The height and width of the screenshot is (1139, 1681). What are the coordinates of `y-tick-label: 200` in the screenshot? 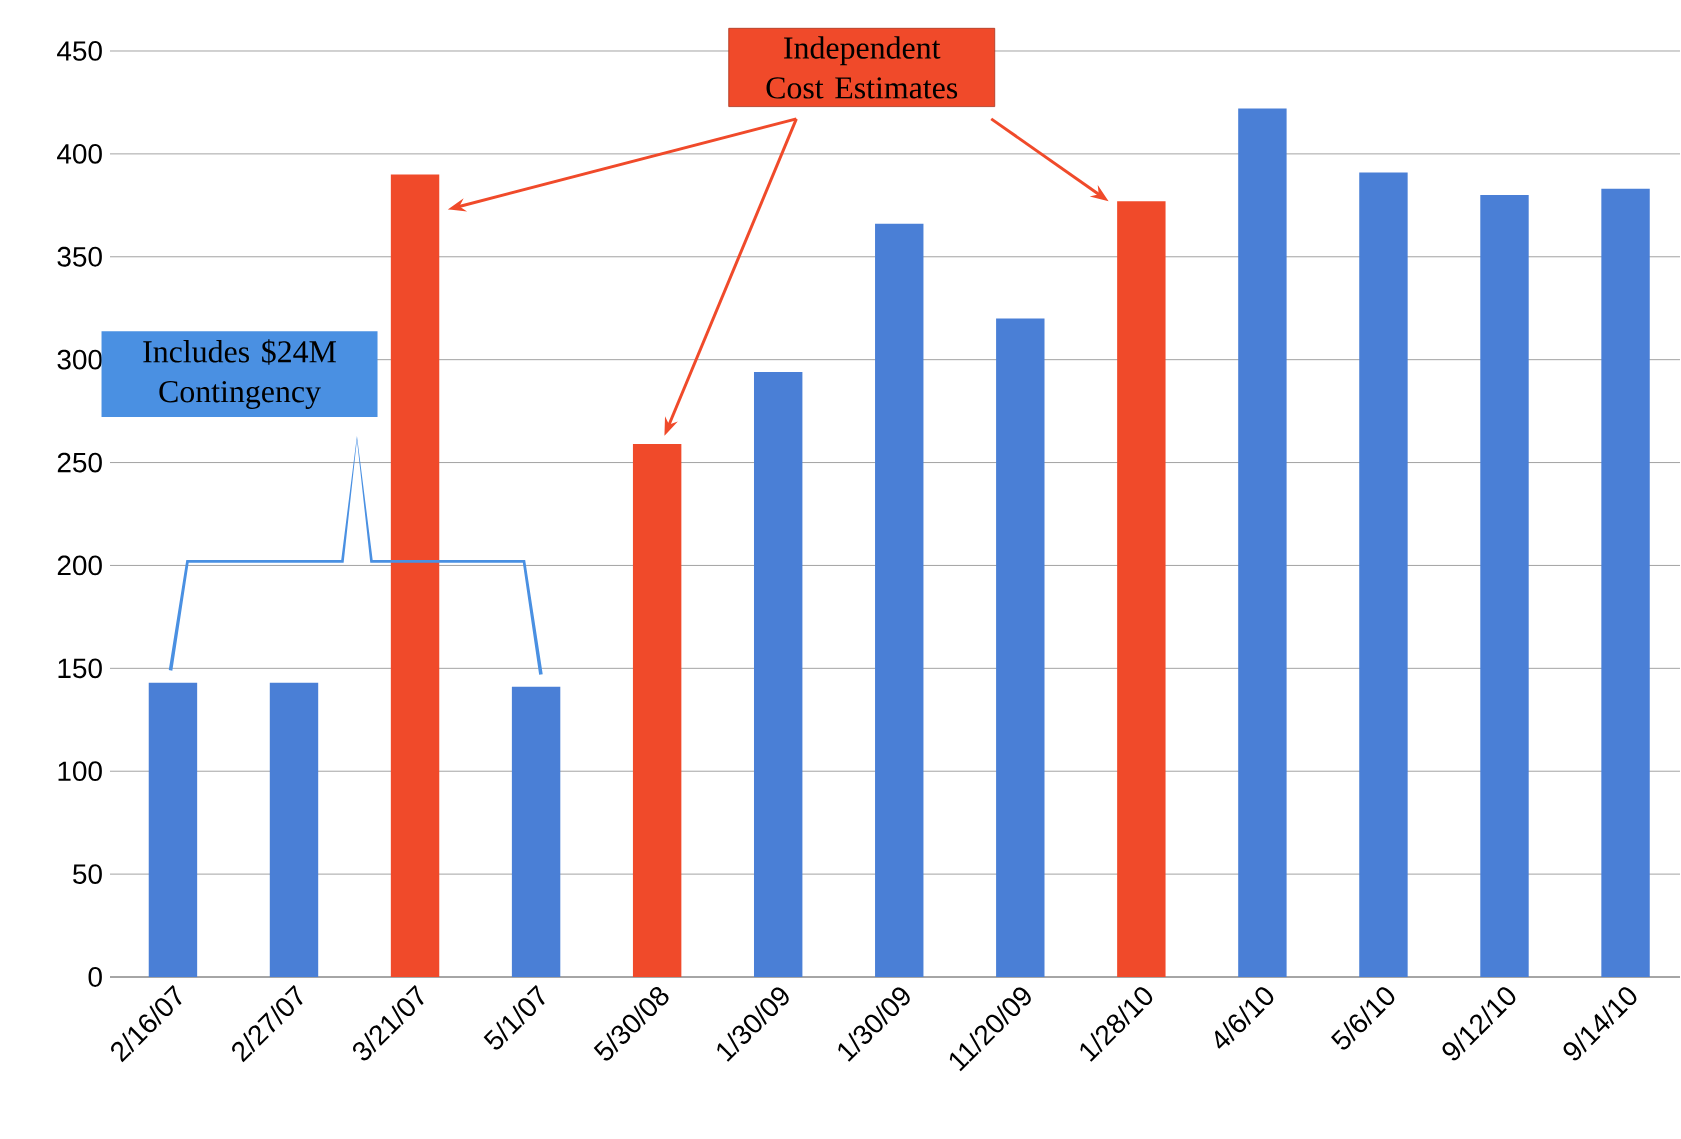 It's located at (79, 565).